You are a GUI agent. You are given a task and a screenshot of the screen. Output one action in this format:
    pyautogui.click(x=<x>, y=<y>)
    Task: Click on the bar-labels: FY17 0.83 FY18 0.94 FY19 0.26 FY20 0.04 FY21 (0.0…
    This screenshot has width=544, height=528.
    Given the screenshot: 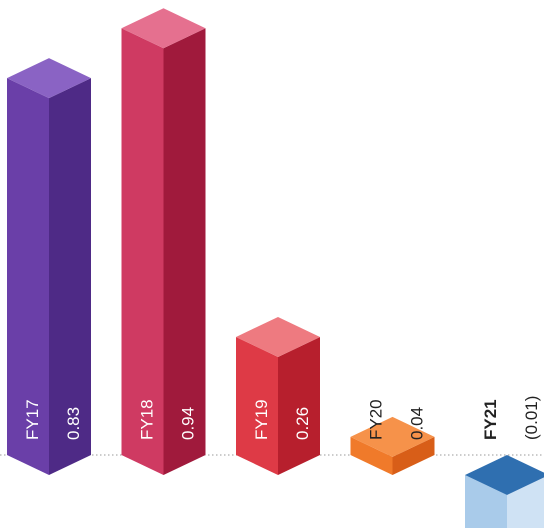 What is the action you would take?
    pyautogui.click(x=282, y=418)
    